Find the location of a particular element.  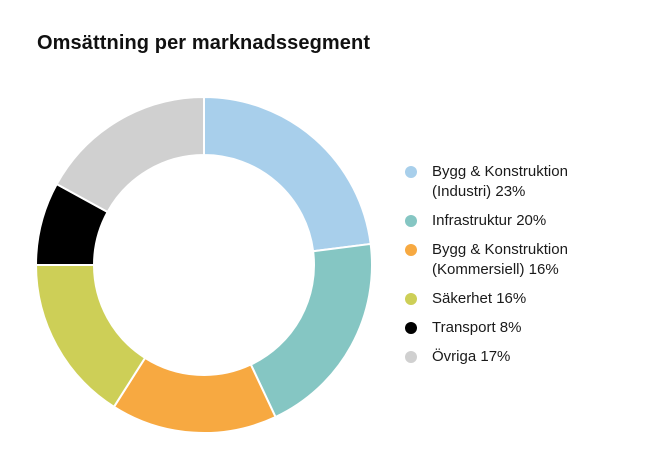

legend-label-3-line-0: Säkerhet 16% is located at coordinates (479, 298).